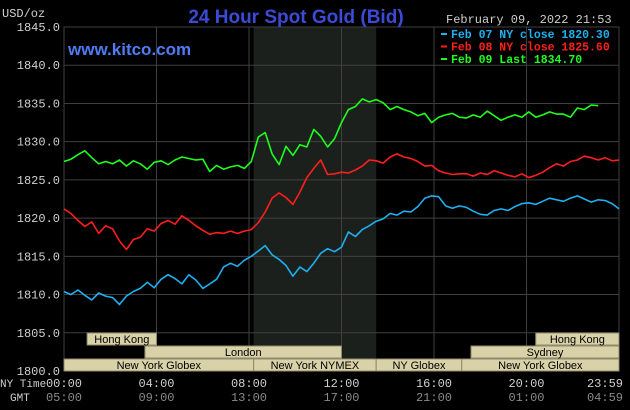 The width and height of the screenshot is (630, 410). I want to click on y-tick-label: 1810.0, so click(38, 296).